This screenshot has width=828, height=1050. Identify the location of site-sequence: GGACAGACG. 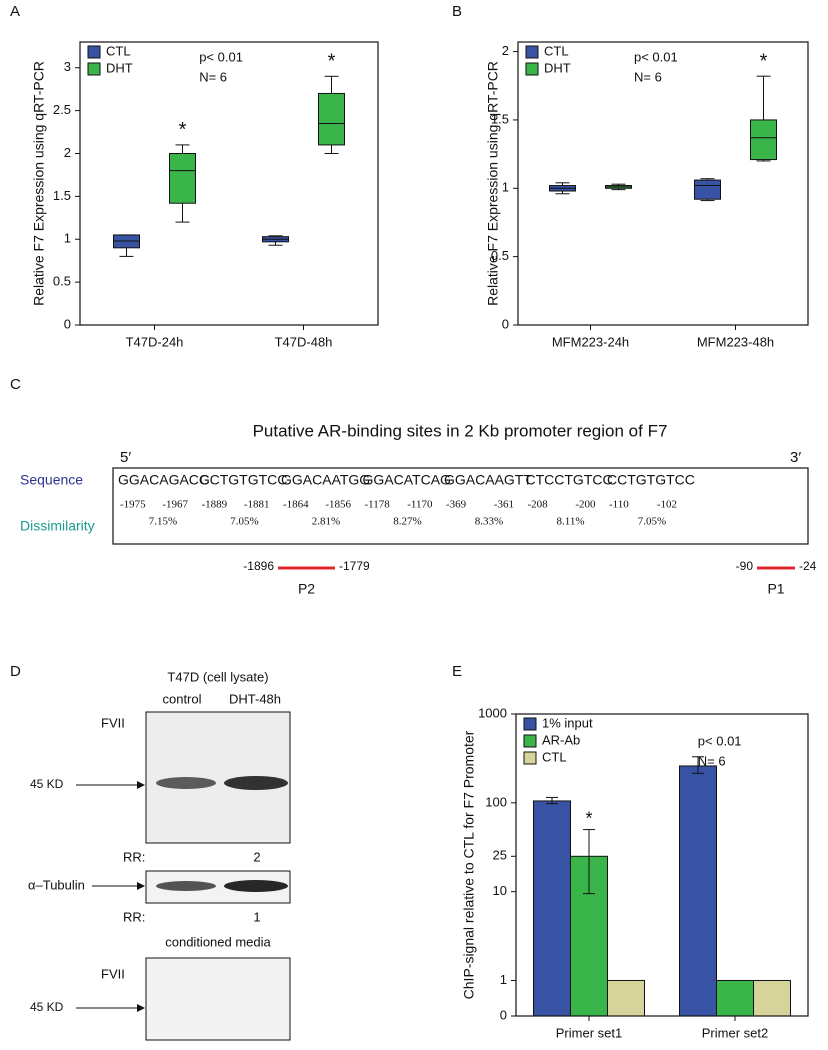
(164, 480).